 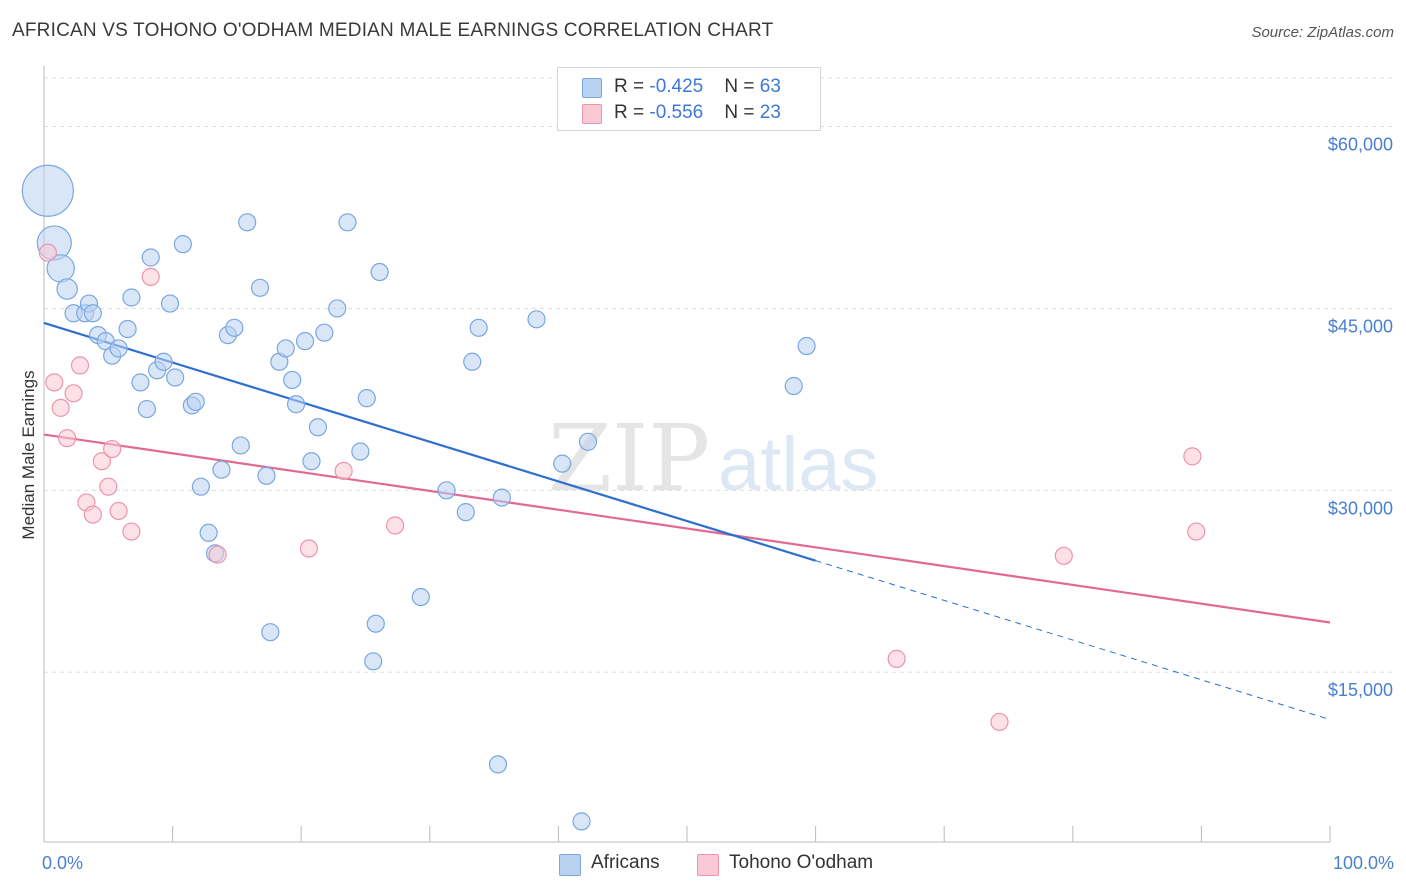 What do you see at coordinates (1360, 418) in the screenshot?
I see `y-tick-labels: $15,000 $30,000 $45,000 $60,000` at bounding box center [1360, 418].